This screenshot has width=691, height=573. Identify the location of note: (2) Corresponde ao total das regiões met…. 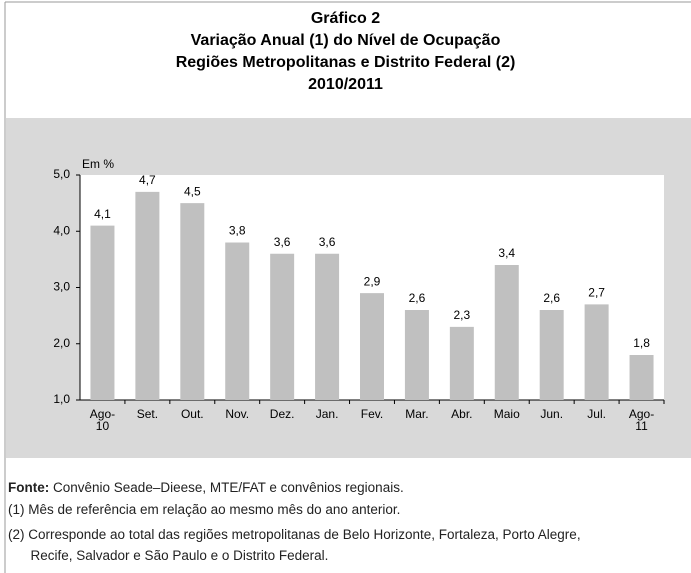
(294, 545).